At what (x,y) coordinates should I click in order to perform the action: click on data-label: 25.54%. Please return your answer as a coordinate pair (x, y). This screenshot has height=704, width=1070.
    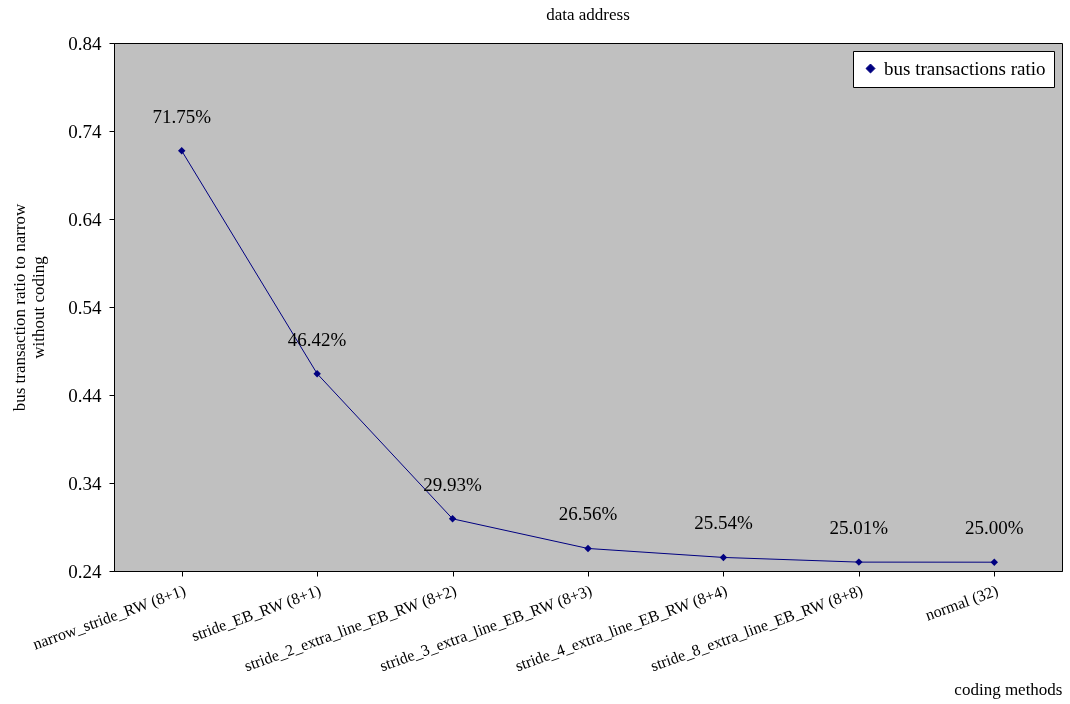
    Looking at the image, I should click on (723, 523).